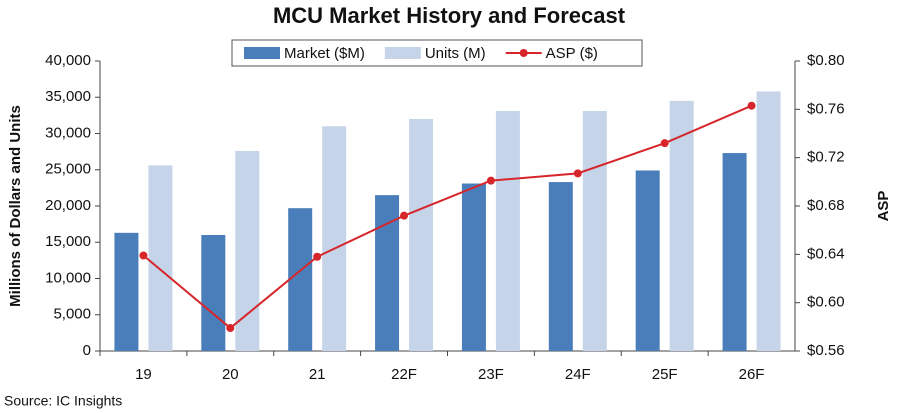 The width and height of the screenshot is (898, 413). I want to click on x-tick-label: 21, so click(317, 374).